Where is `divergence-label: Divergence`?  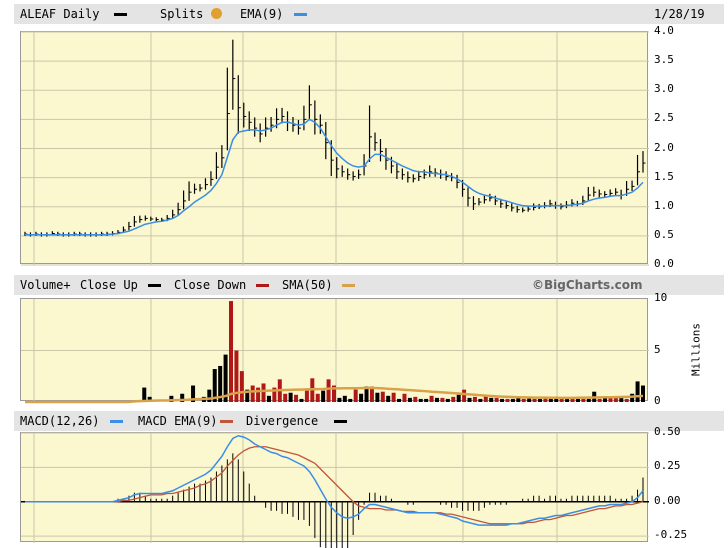 divergence-label: Divergence is located at coordinates (282, 421).